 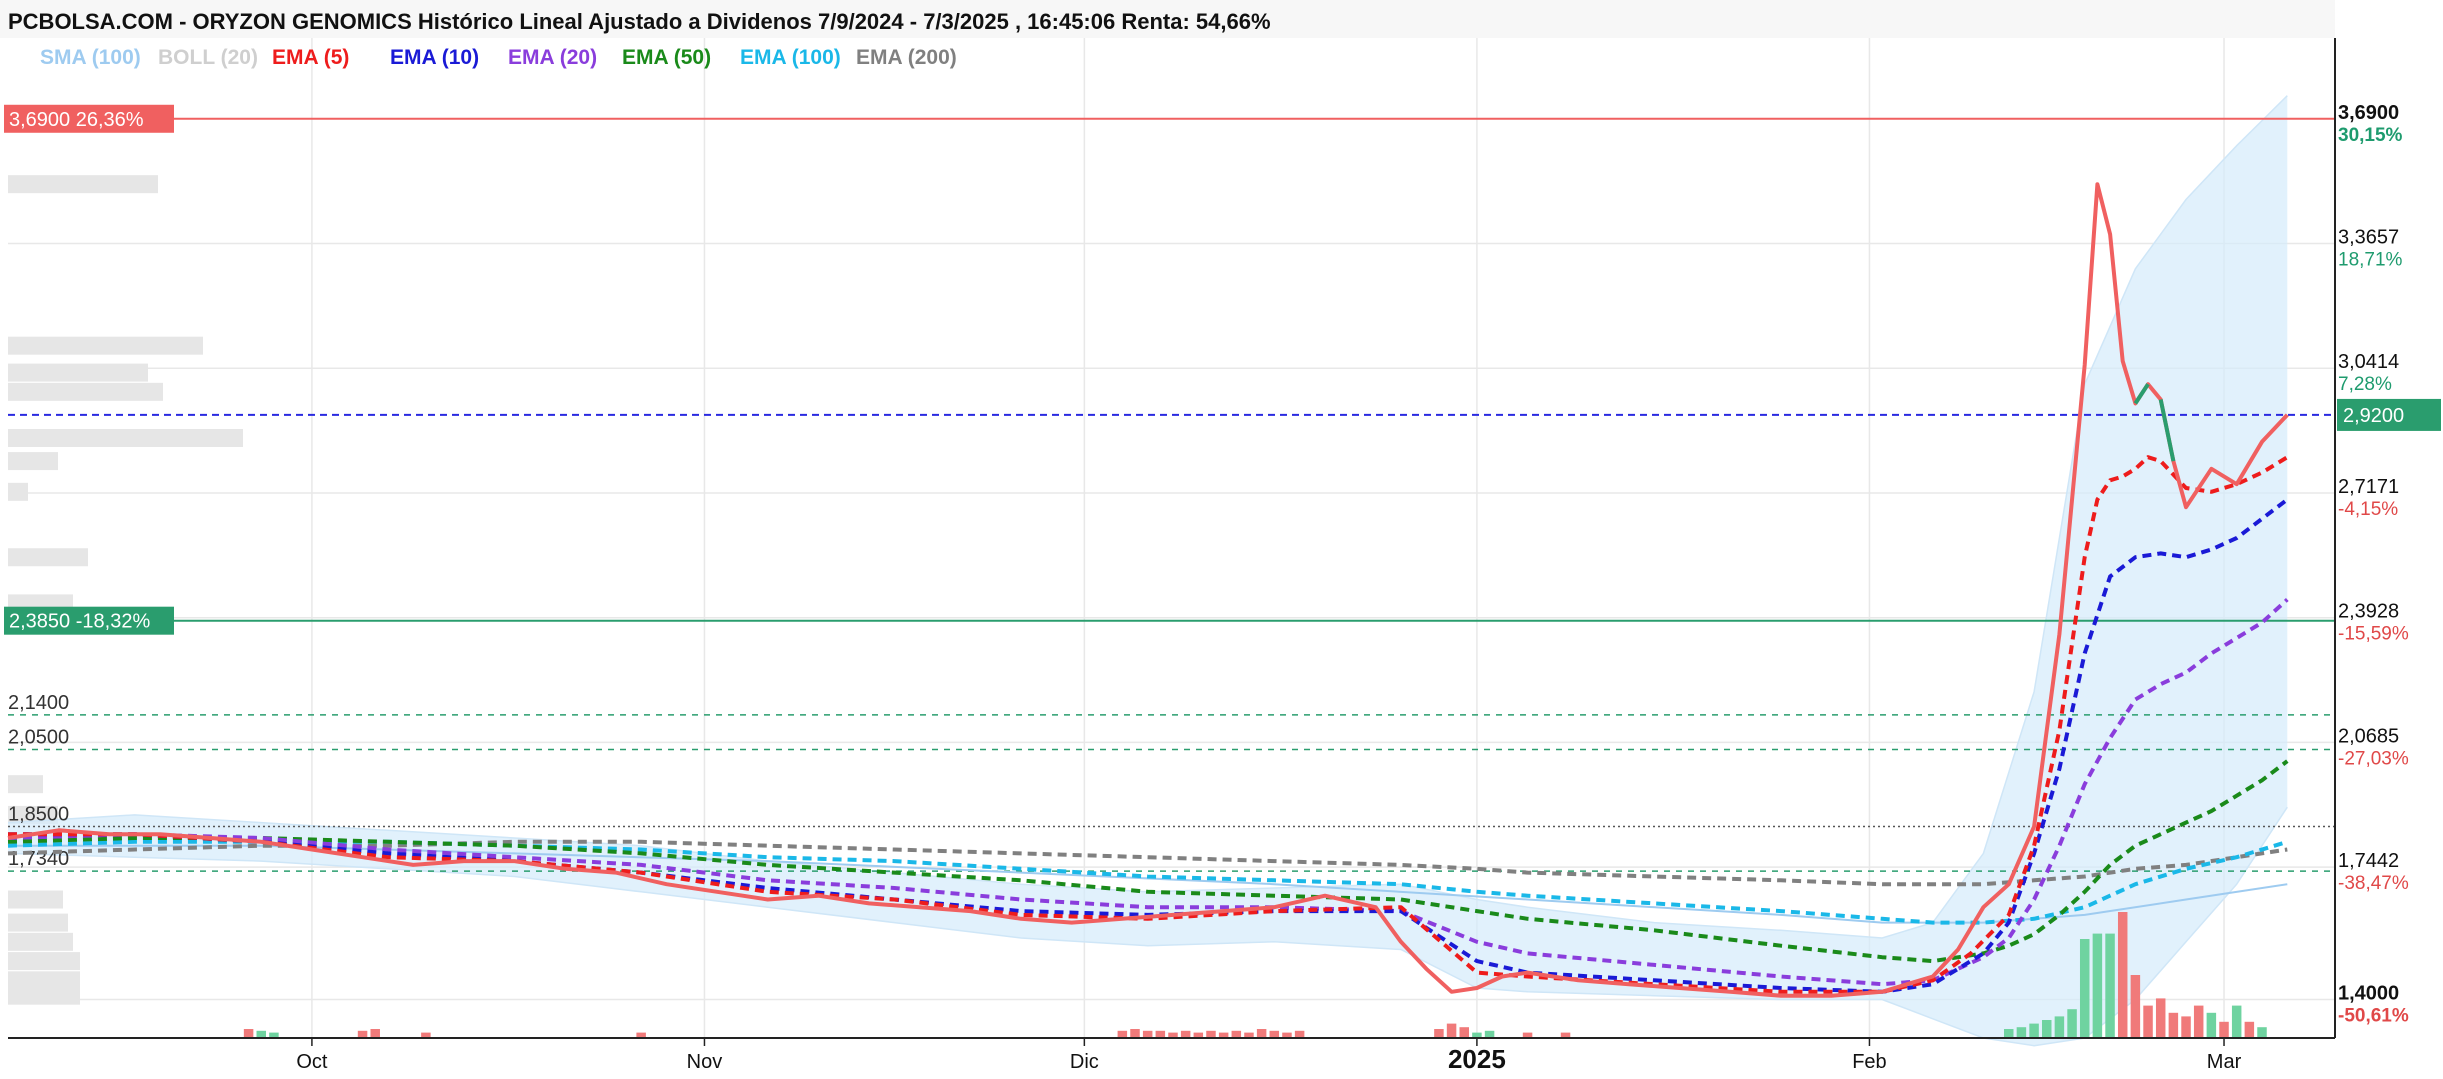 What do you see at coordinates (2368, 861) in the screenshot?
I see `price-tick-label: 1,7442` at bounding box center [2368, 861].